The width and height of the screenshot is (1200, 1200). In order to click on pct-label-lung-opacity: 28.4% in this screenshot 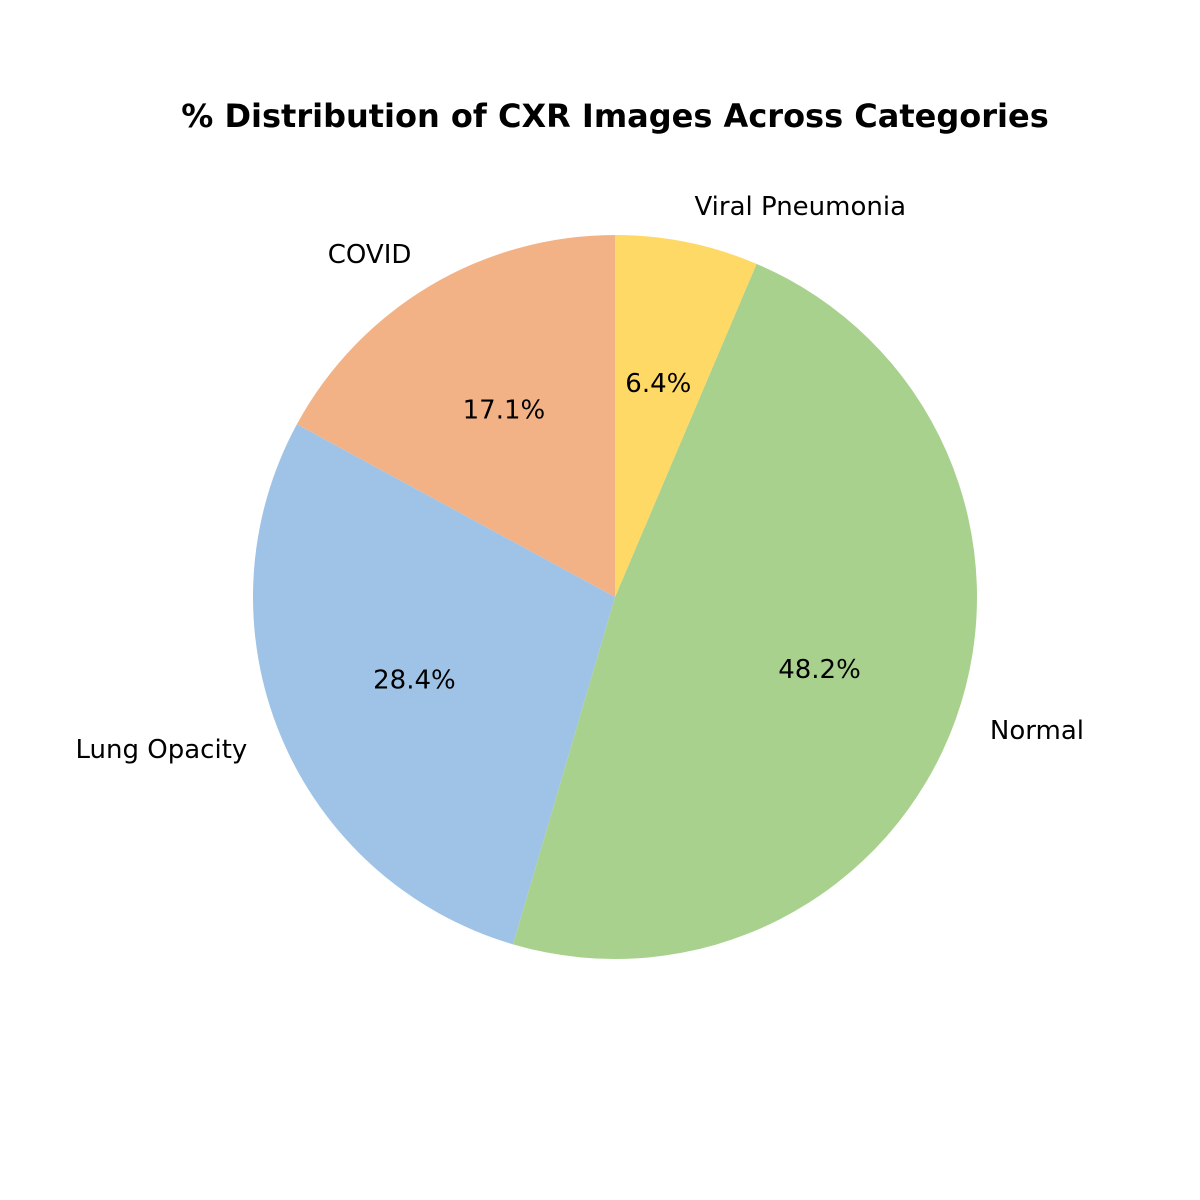, I will do `click(414, 680)`.